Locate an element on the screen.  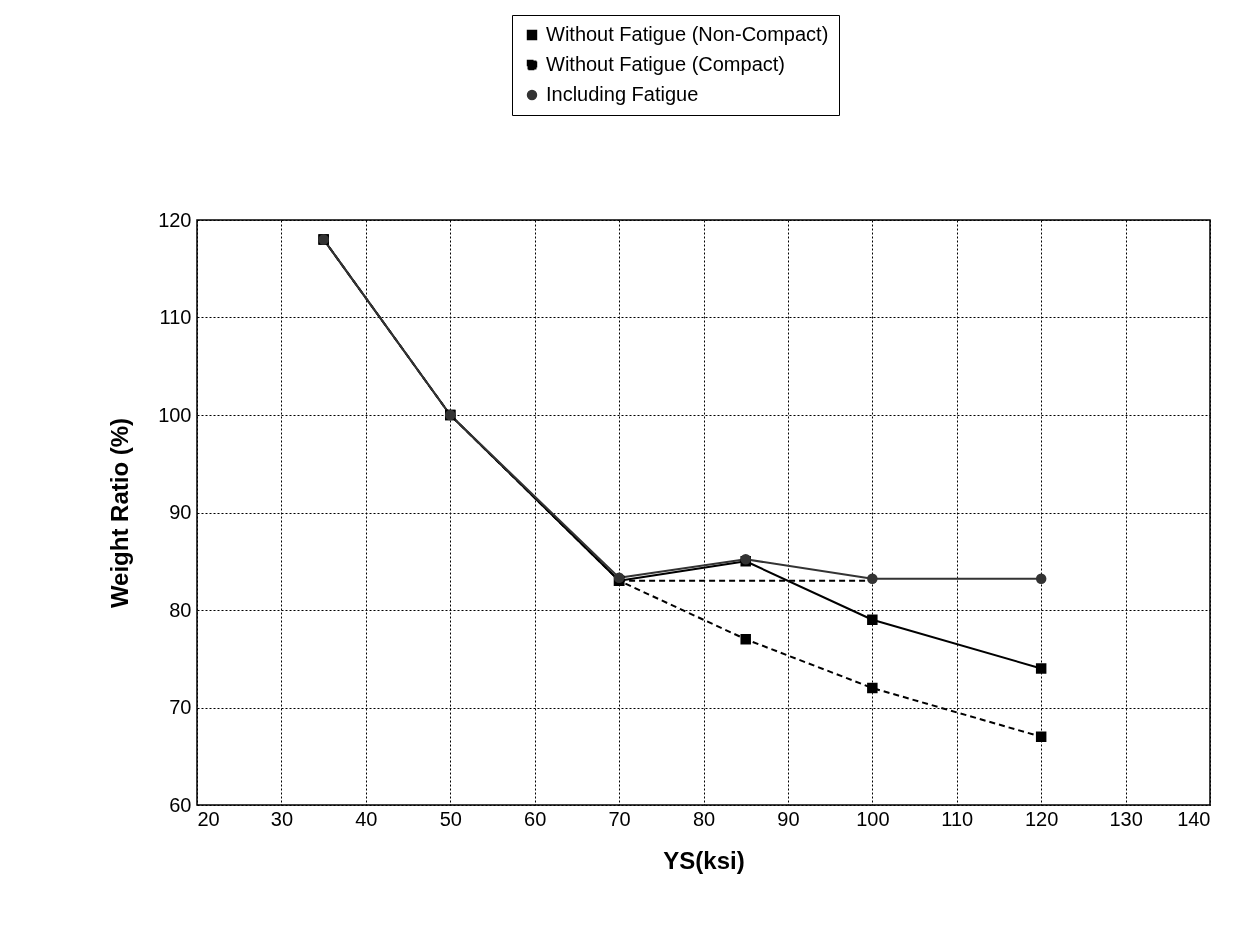
x-tick-label: 80 is located at coordinates (704, 818).